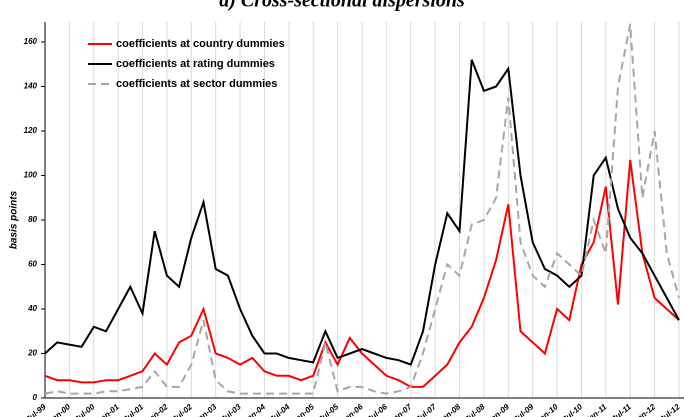 The image size is (684, 417). Describe the element at coordinates (31, 41) in the screenshot. I see `y-tick-label: 160` at that location.